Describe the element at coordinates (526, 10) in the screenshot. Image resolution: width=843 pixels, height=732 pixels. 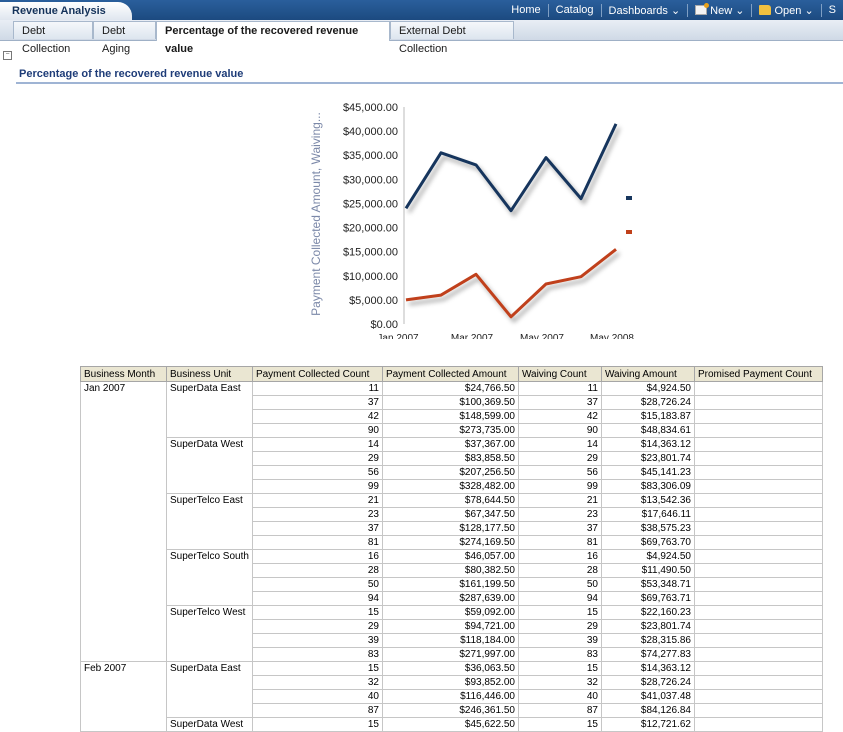
I see `home-link: Home` at that location.